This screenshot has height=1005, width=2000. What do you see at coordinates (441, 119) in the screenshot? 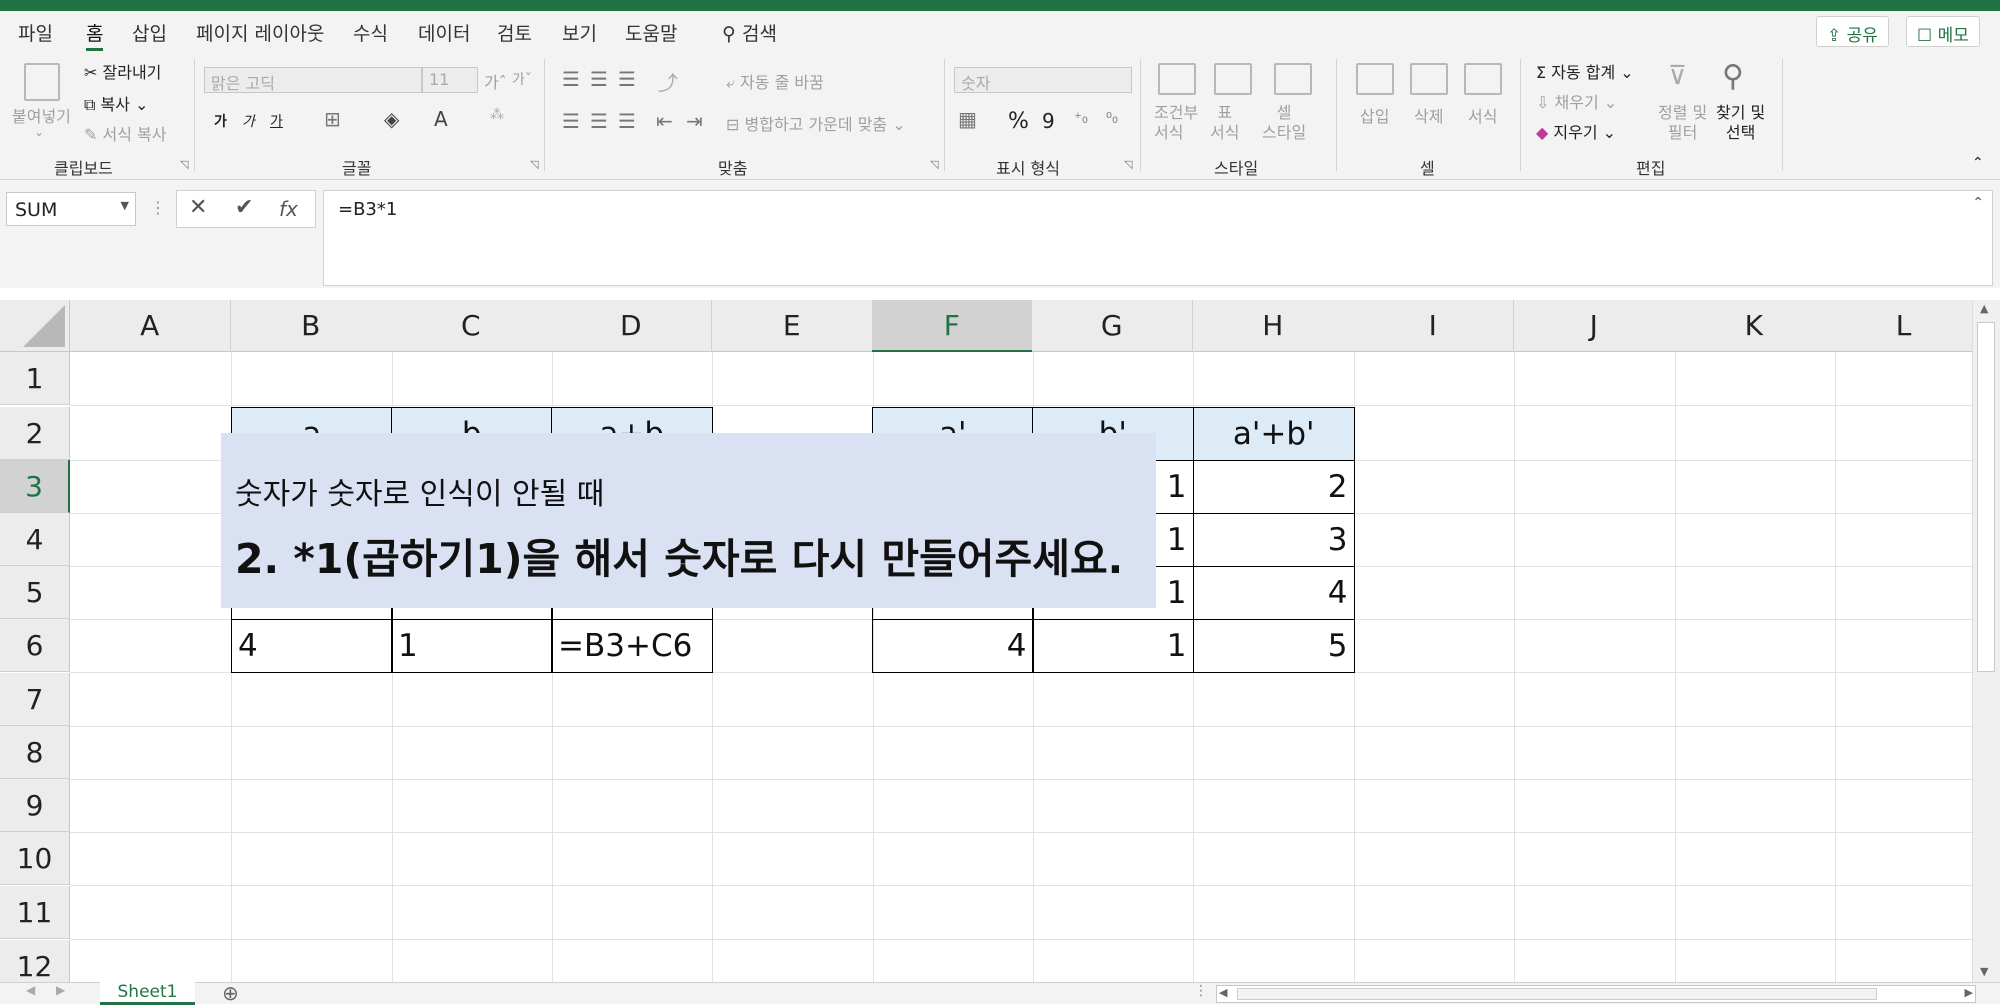
I see `font-color-icon: A` at bounding box center [441, 119].